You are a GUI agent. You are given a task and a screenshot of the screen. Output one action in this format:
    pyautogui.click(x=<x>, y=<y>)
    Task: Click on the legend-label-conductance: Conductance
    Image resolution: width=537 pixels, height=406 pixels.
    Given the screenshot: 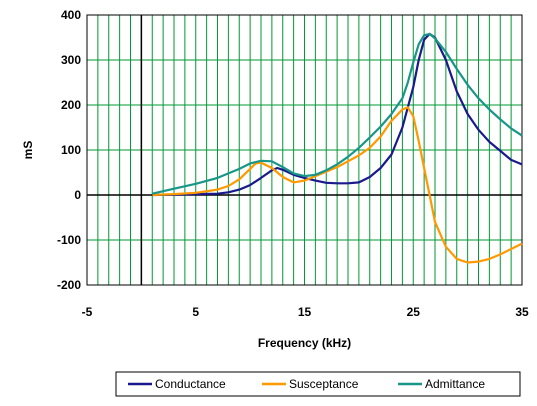 What is the action you would take?
    pyautogui.click(x=190, y=384)
    